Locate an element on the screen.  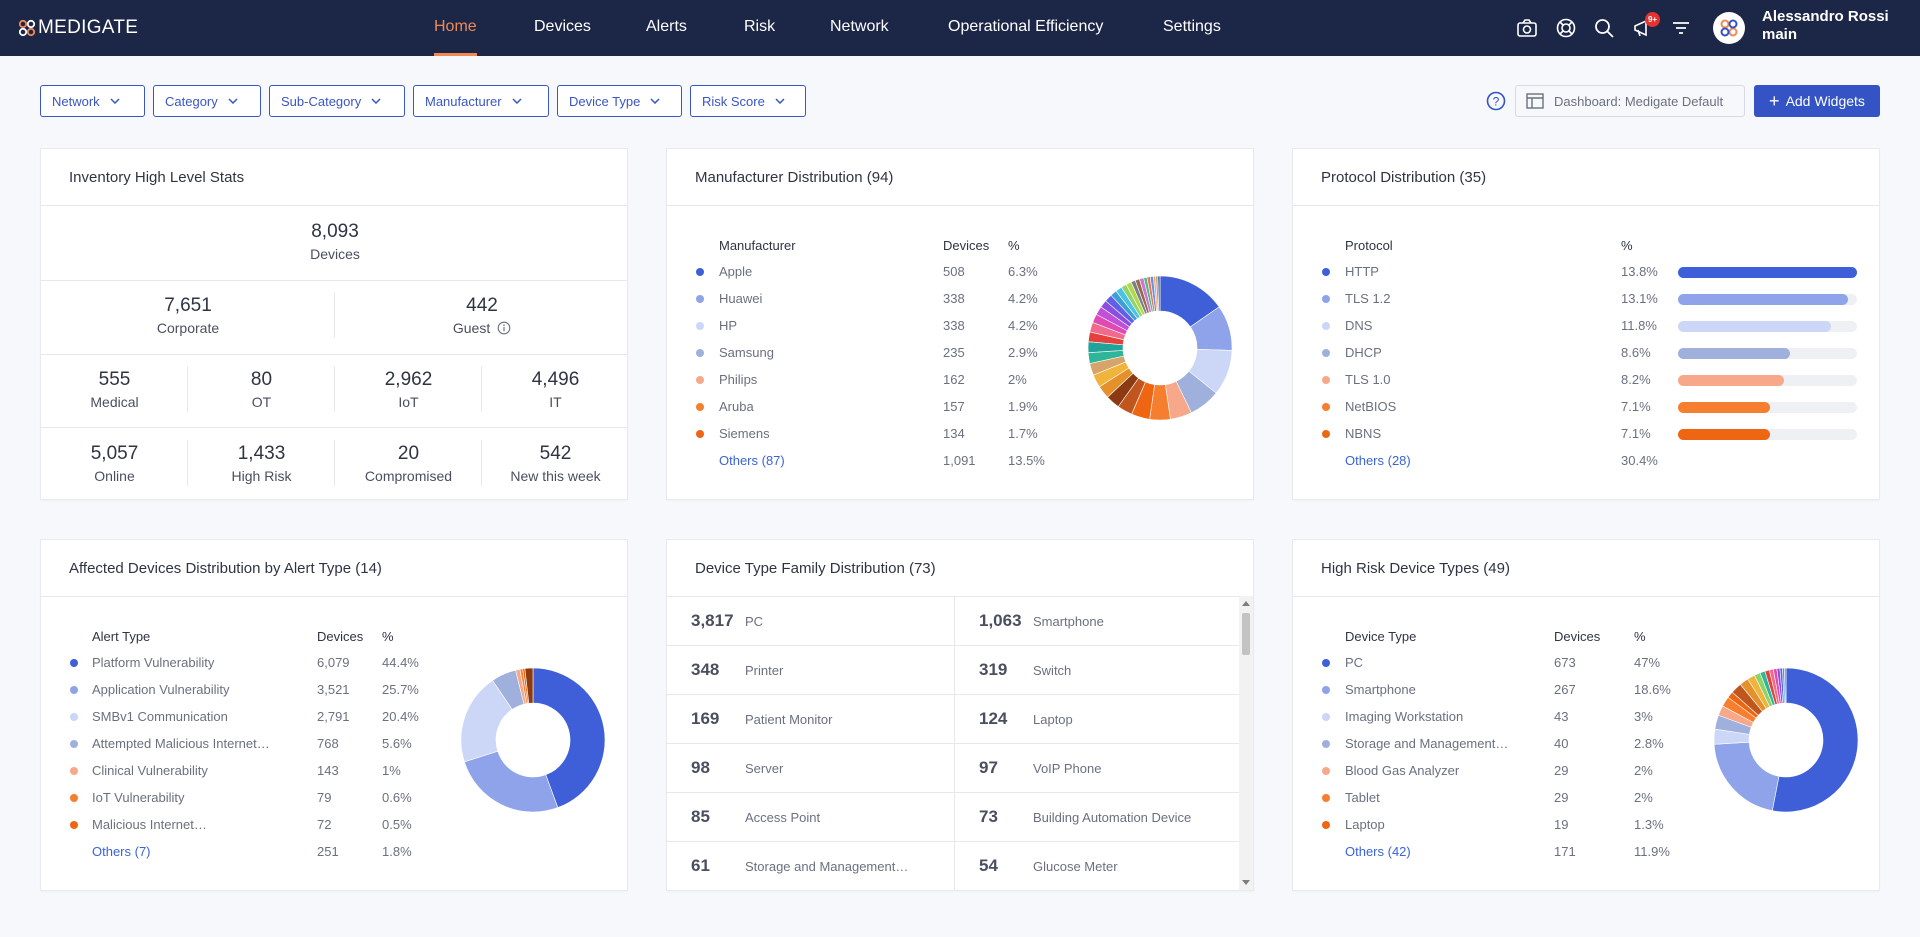
inventory-corporate: 7,651 Corporate is located at coordinates (188, 315).